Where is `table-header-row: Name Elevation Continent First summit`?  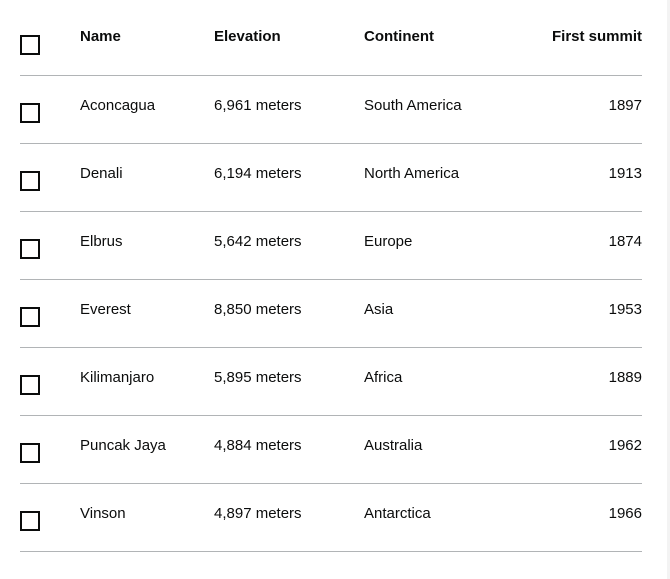 table-header-row: Name Elevation Continent First summit is located at coordinates (331, 42).